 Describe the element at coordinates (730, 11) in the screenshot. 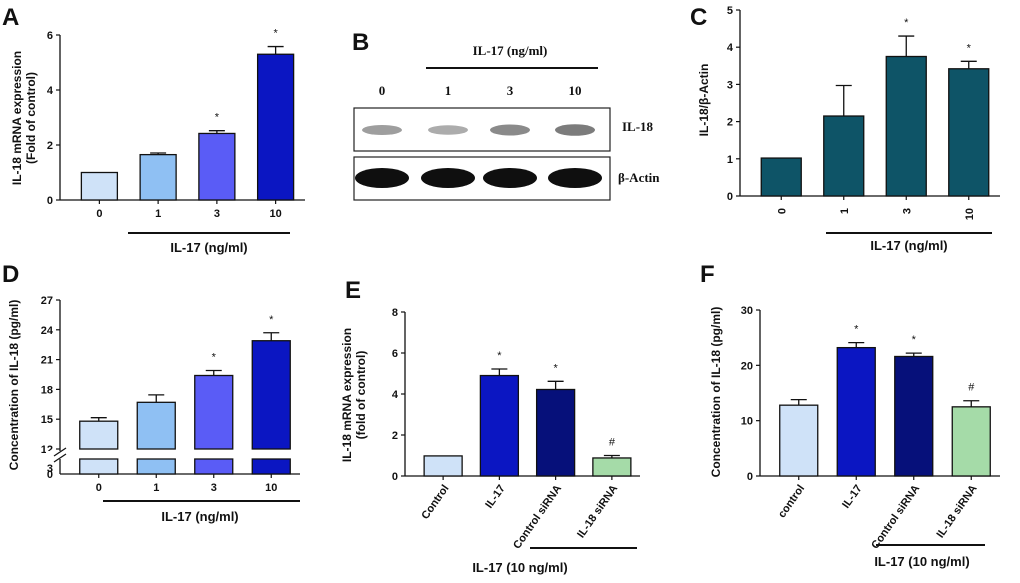

I see `y-tick-label: 5` at that location.